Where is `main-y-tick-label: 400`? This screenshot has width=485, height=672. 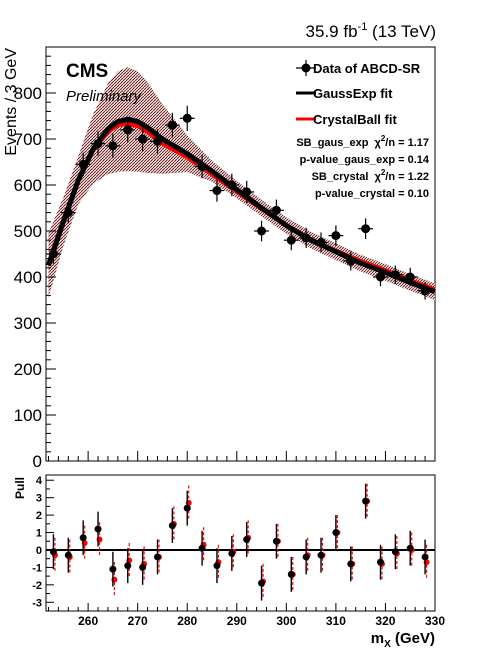 main-y-tick-label: 400 is located at coordinates (28, 277).